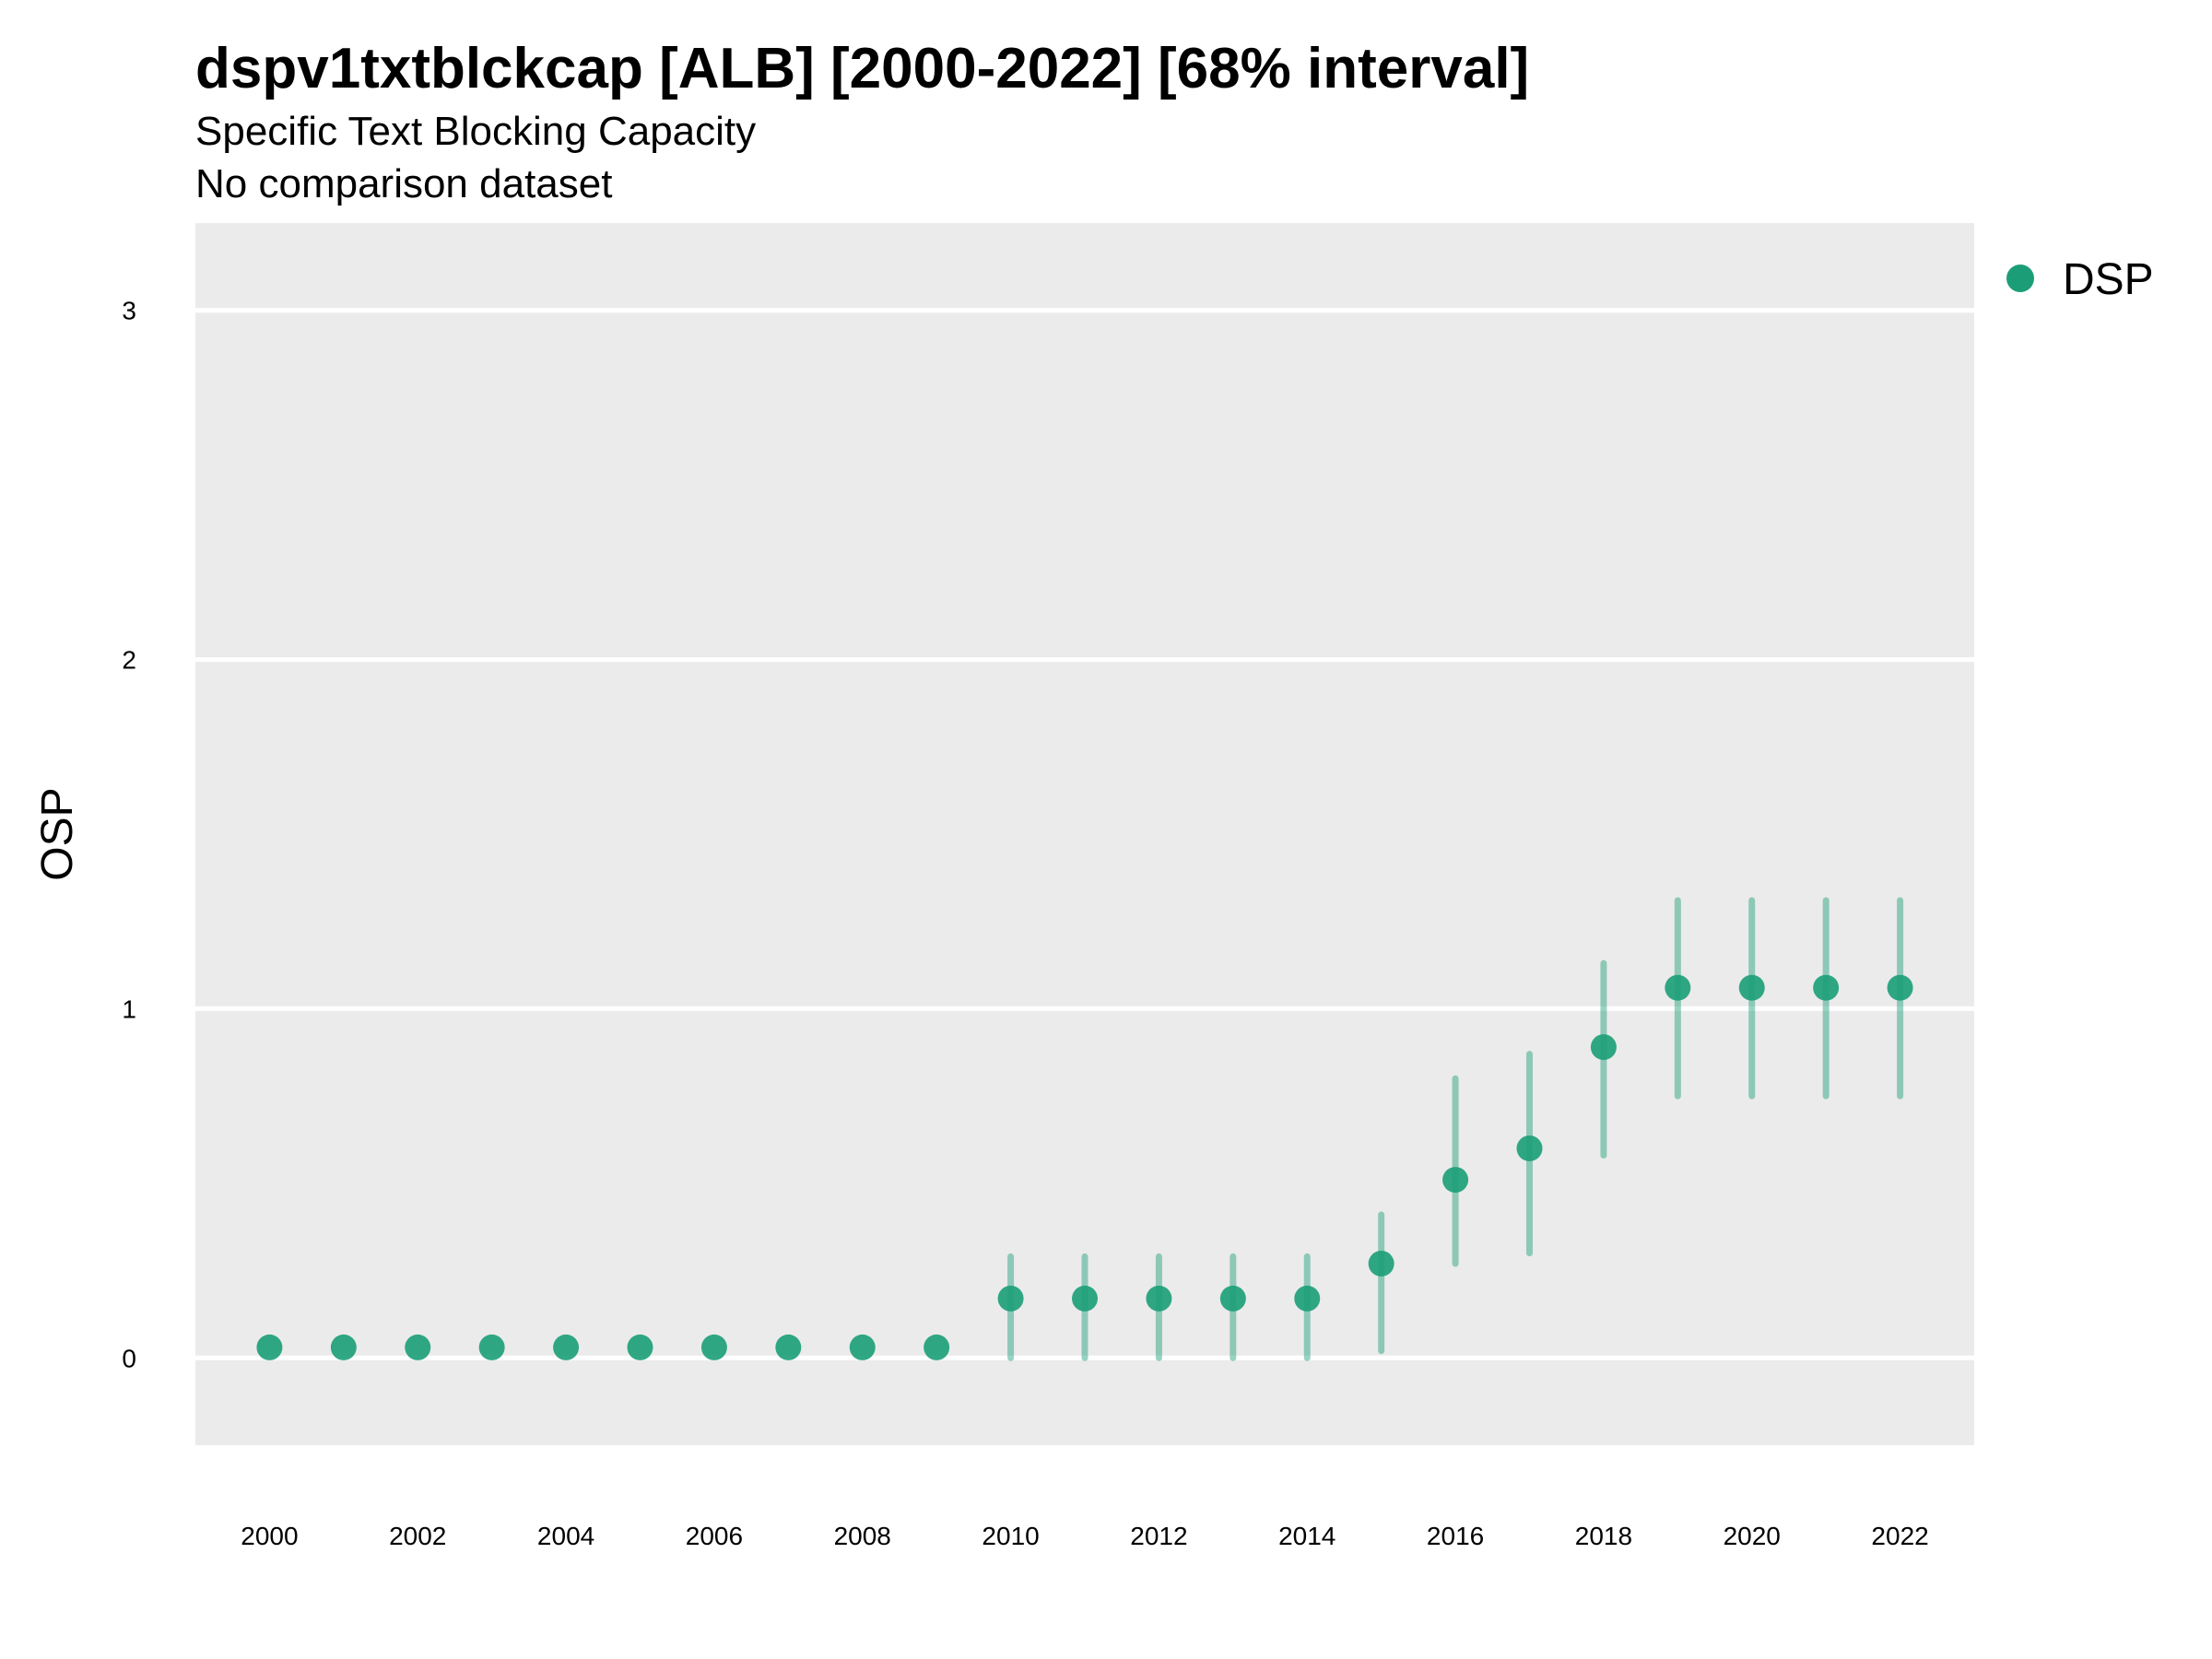 The width and height of the screenshot is (2212, 1659). I want to click on x-tick-label: 2002, so click(417, 1536).